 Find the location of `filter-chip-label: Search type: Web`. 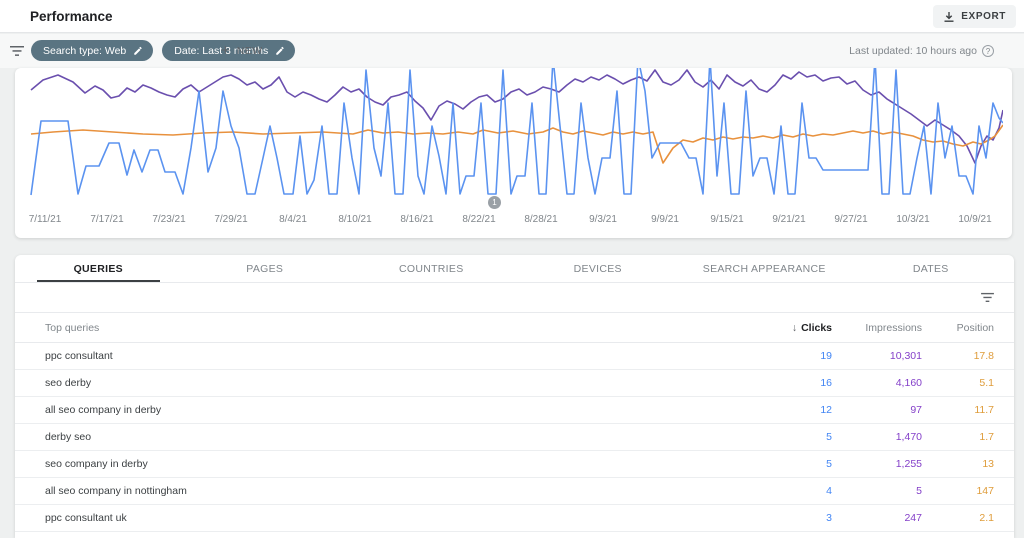

filter-chip-label: Search type: Web is located at coordinates (85, 50).